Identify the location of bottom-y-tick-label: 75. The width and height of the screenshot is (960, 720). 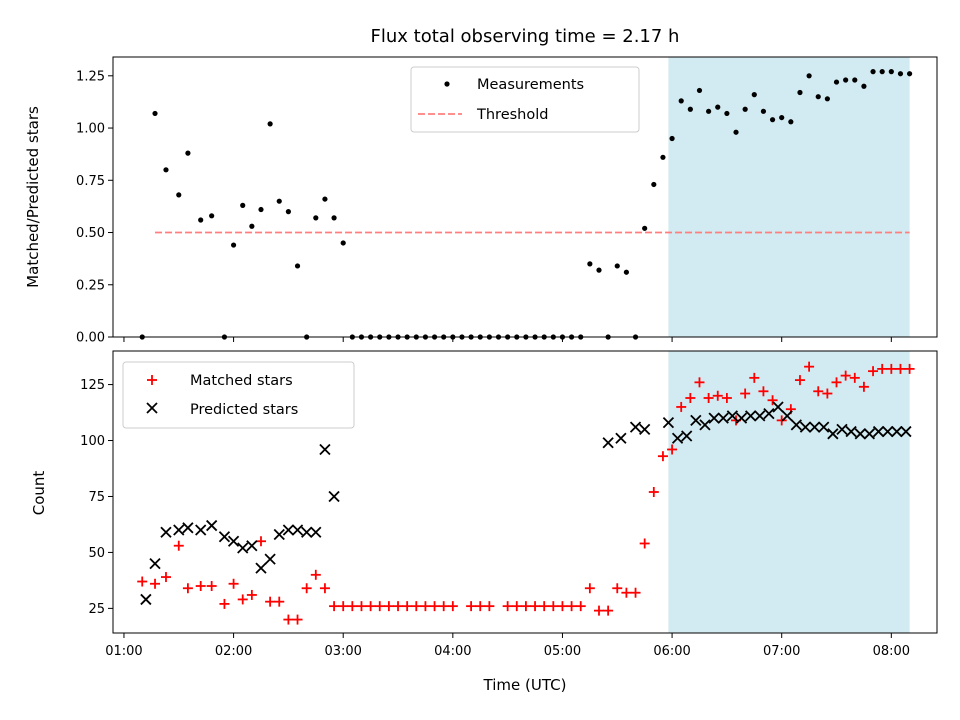
(96, 497).